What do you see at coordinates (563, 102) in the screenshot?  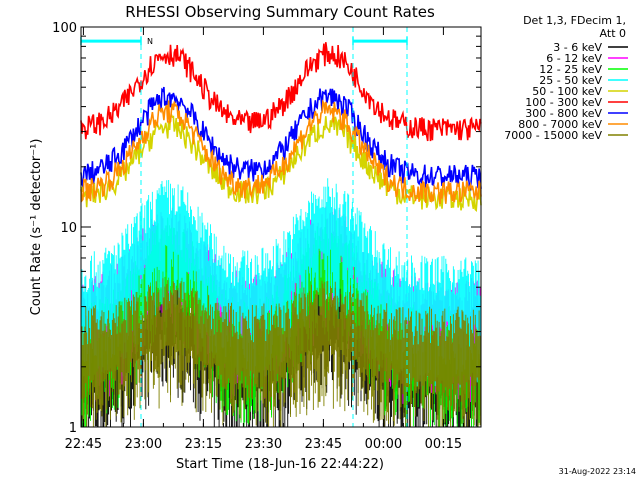 I see `legend-entry: 100 - 300 keV` at bounding box center [563, 102].